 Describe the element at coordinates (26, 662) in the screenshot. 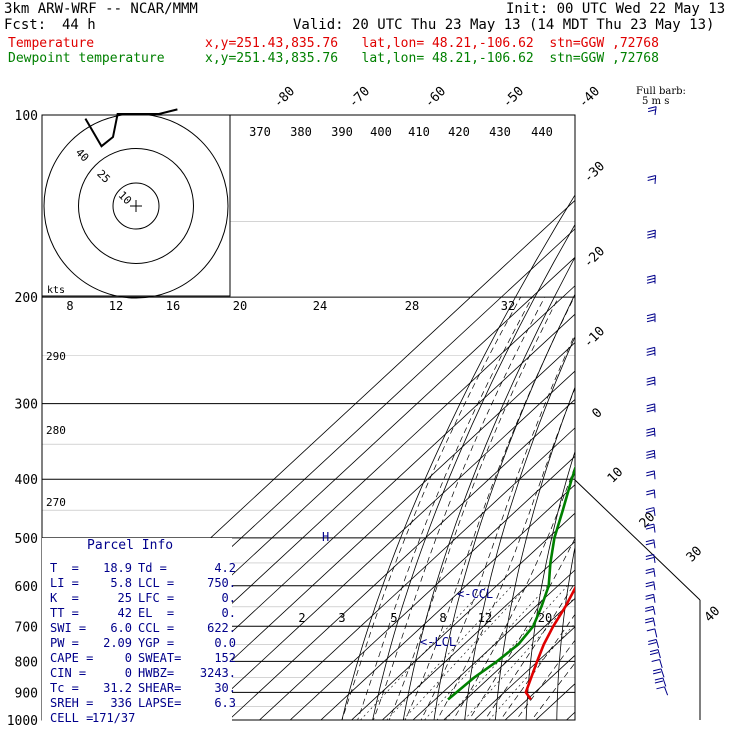

I see `pressure-tick-label: 800` at that location.